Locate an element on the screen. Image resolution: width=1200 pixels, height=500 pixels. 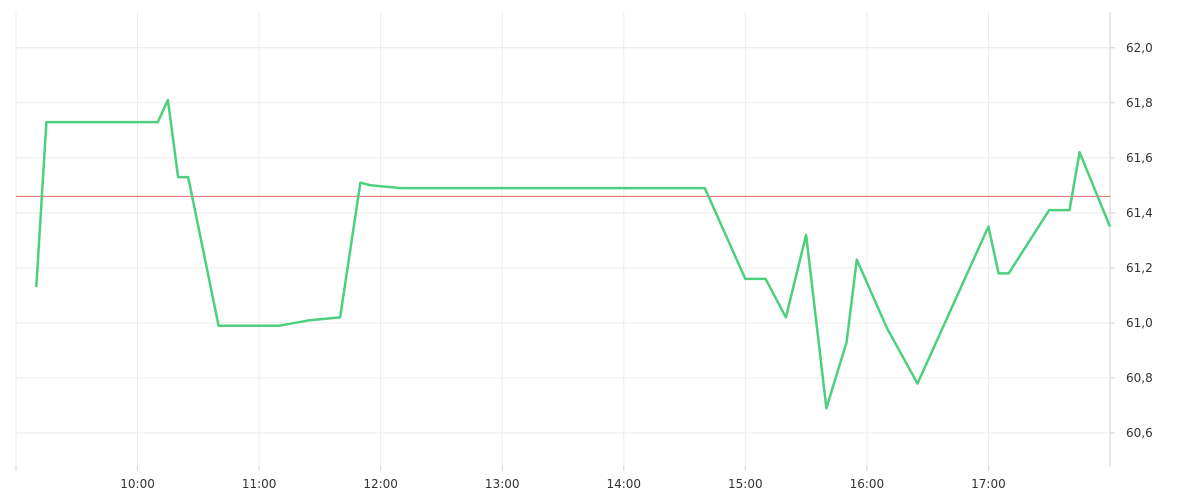
x-axis: 10:00 11:00 12:00 13:00 14:00 15:00 16:00 17:00 is located at coordinates (510, 478).